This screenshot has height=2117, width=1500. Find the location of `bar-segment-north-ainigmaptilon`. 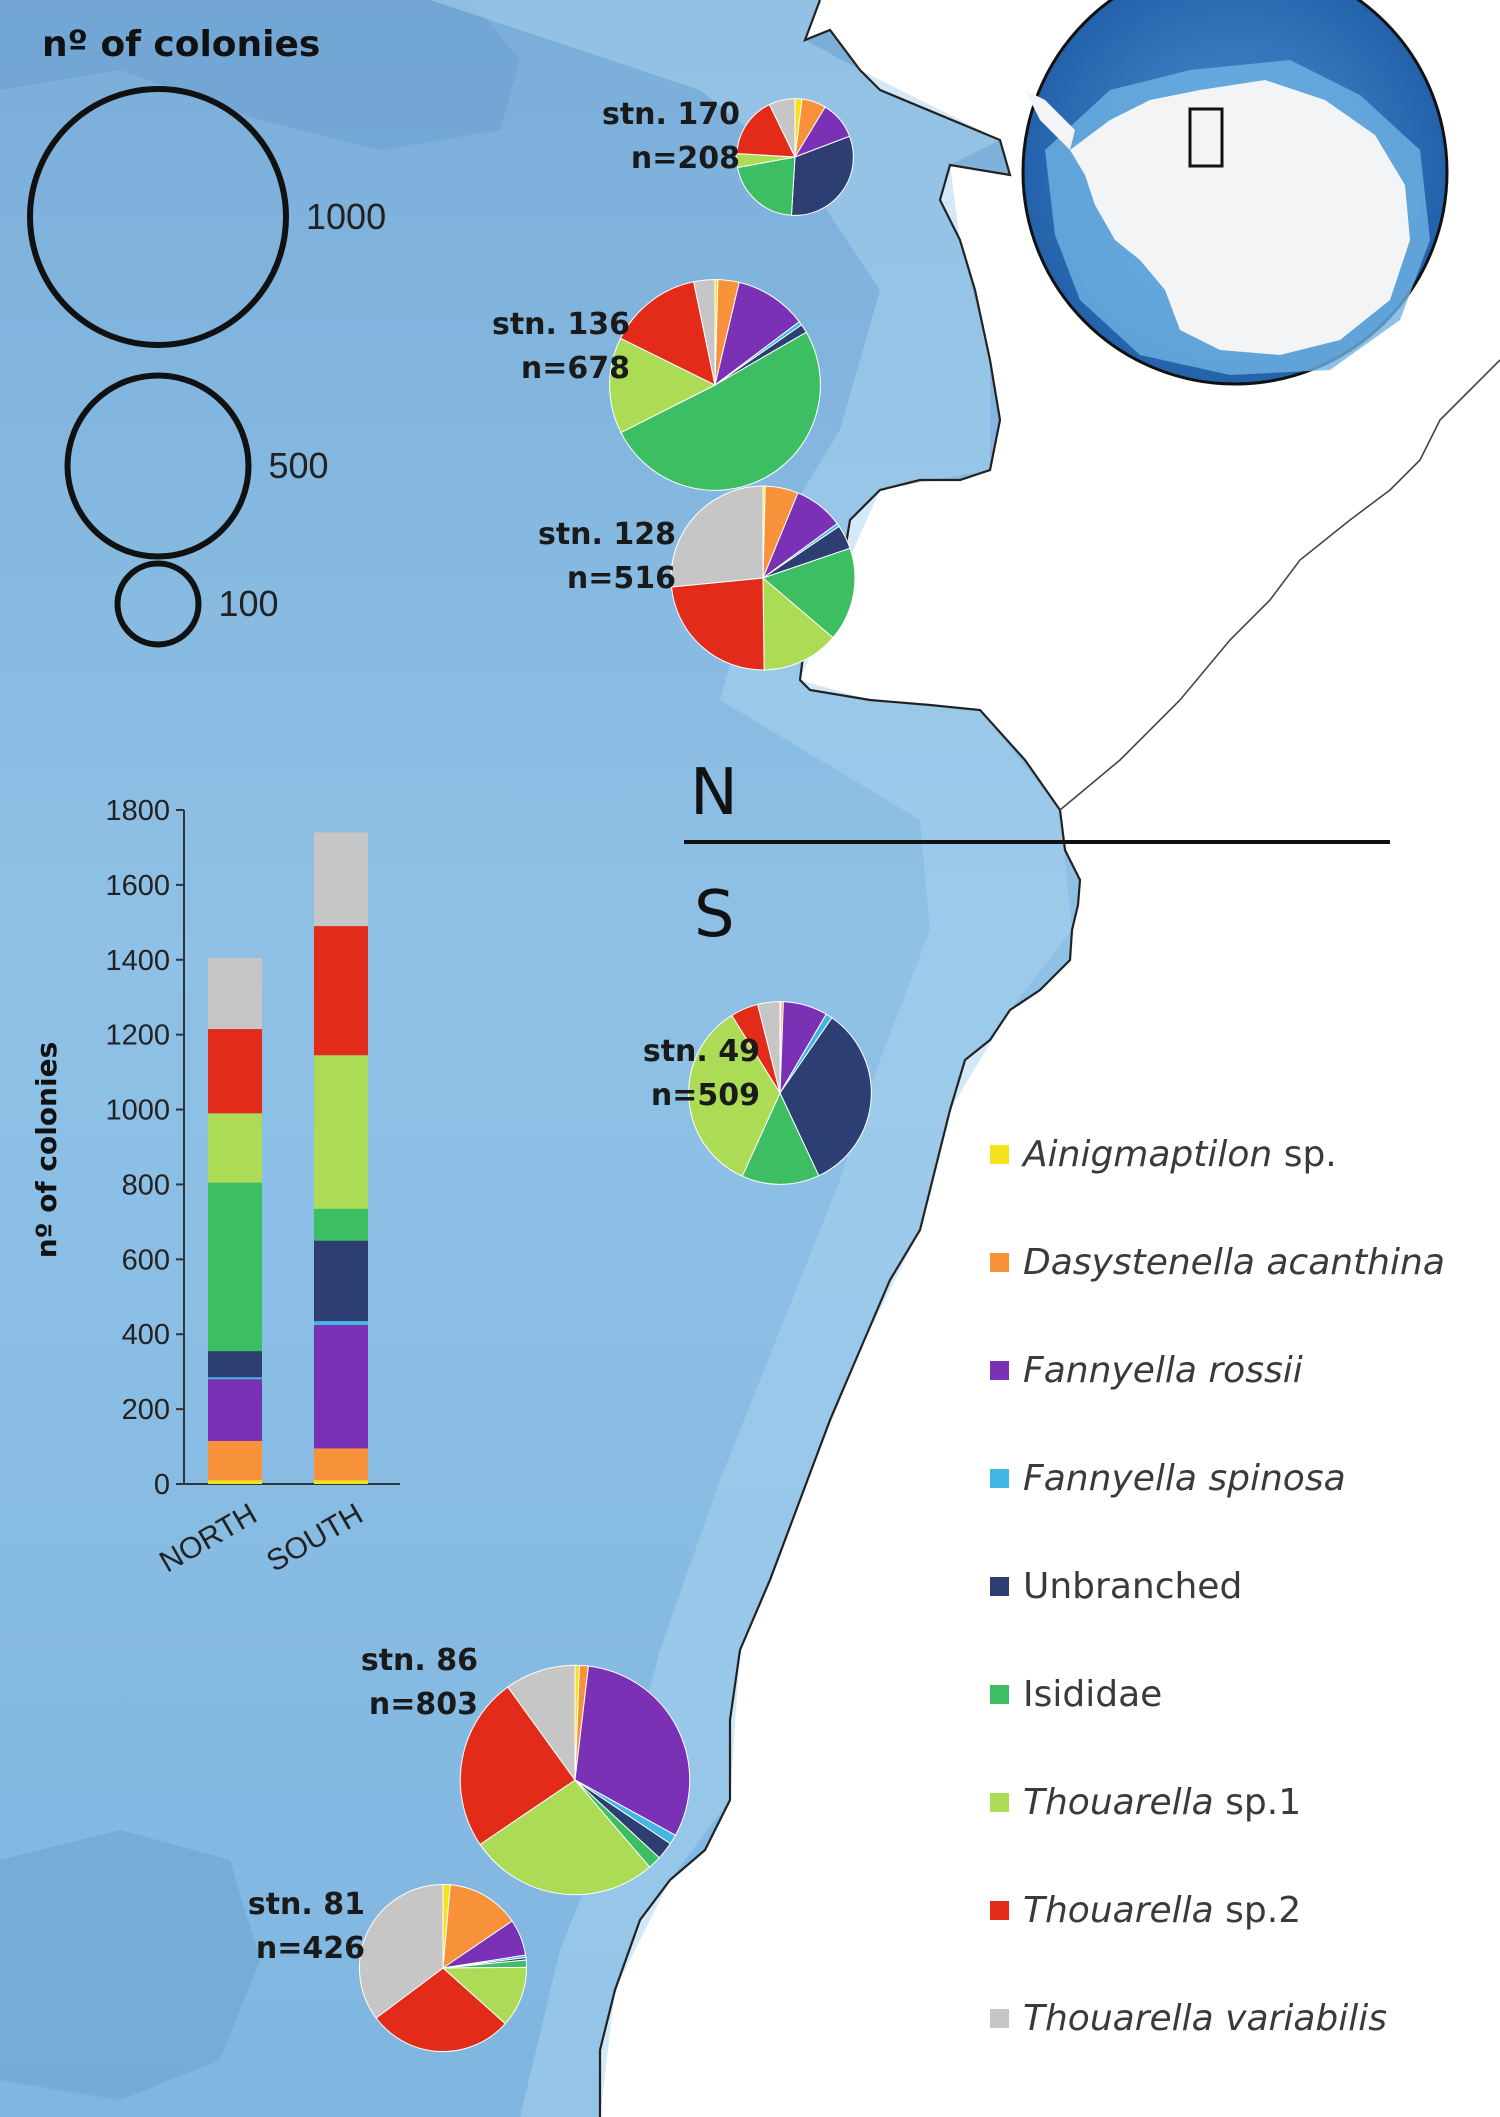

bar-segment-north-ainigmaptilon is located at coordinates (235, 1482).